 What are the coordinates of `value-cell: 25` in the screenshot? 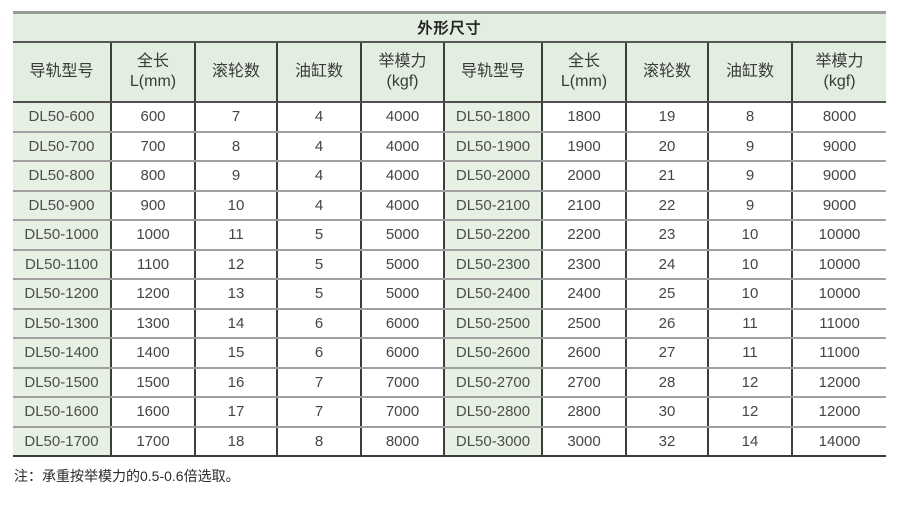 It's located at (667, 294).